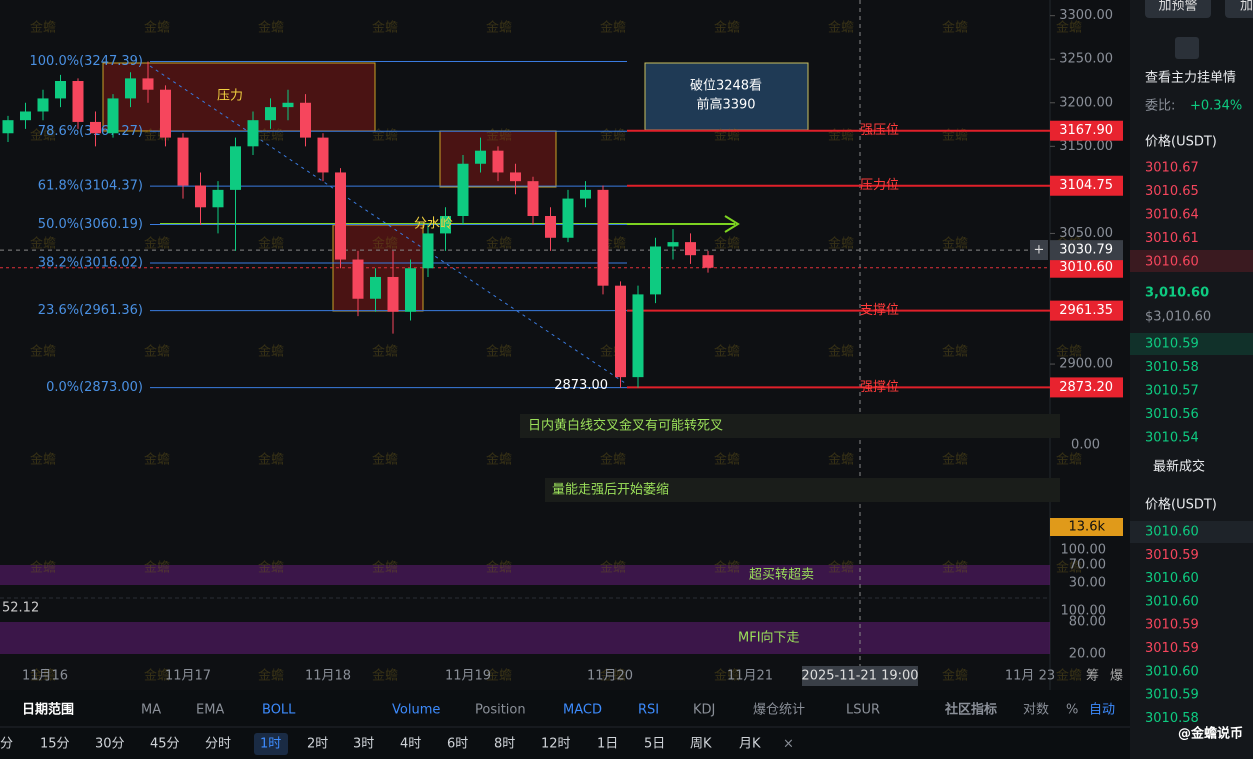 The image size is (1253, 759). I want to click on timeframe-item: 分, so click(6, 744).